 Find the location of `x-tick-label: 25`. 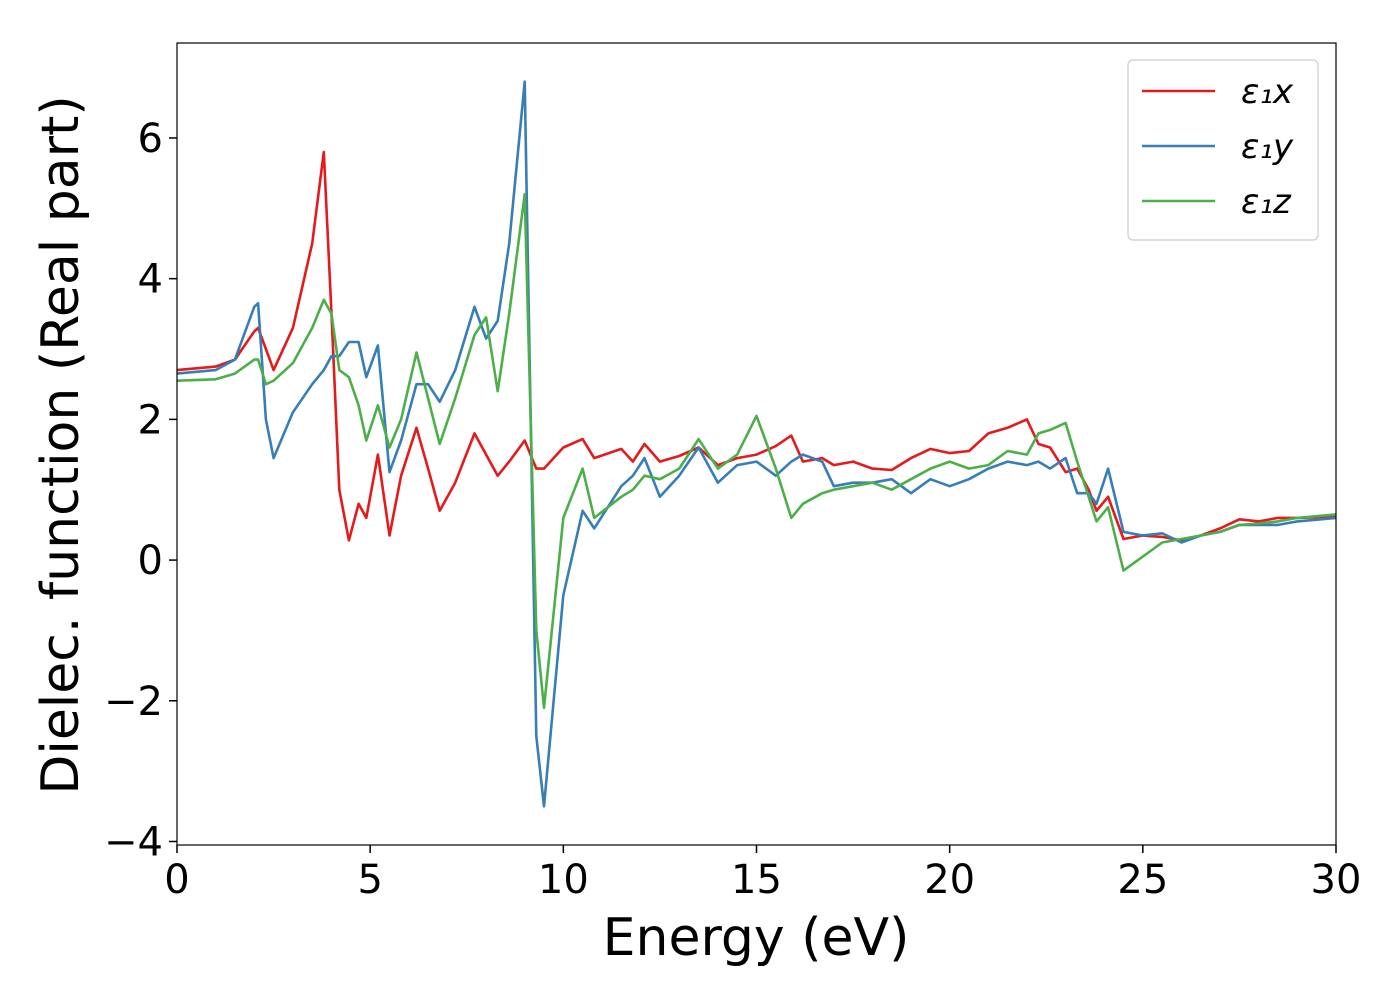

x-tick-label: 25 is located at coordinates (1142, 880).